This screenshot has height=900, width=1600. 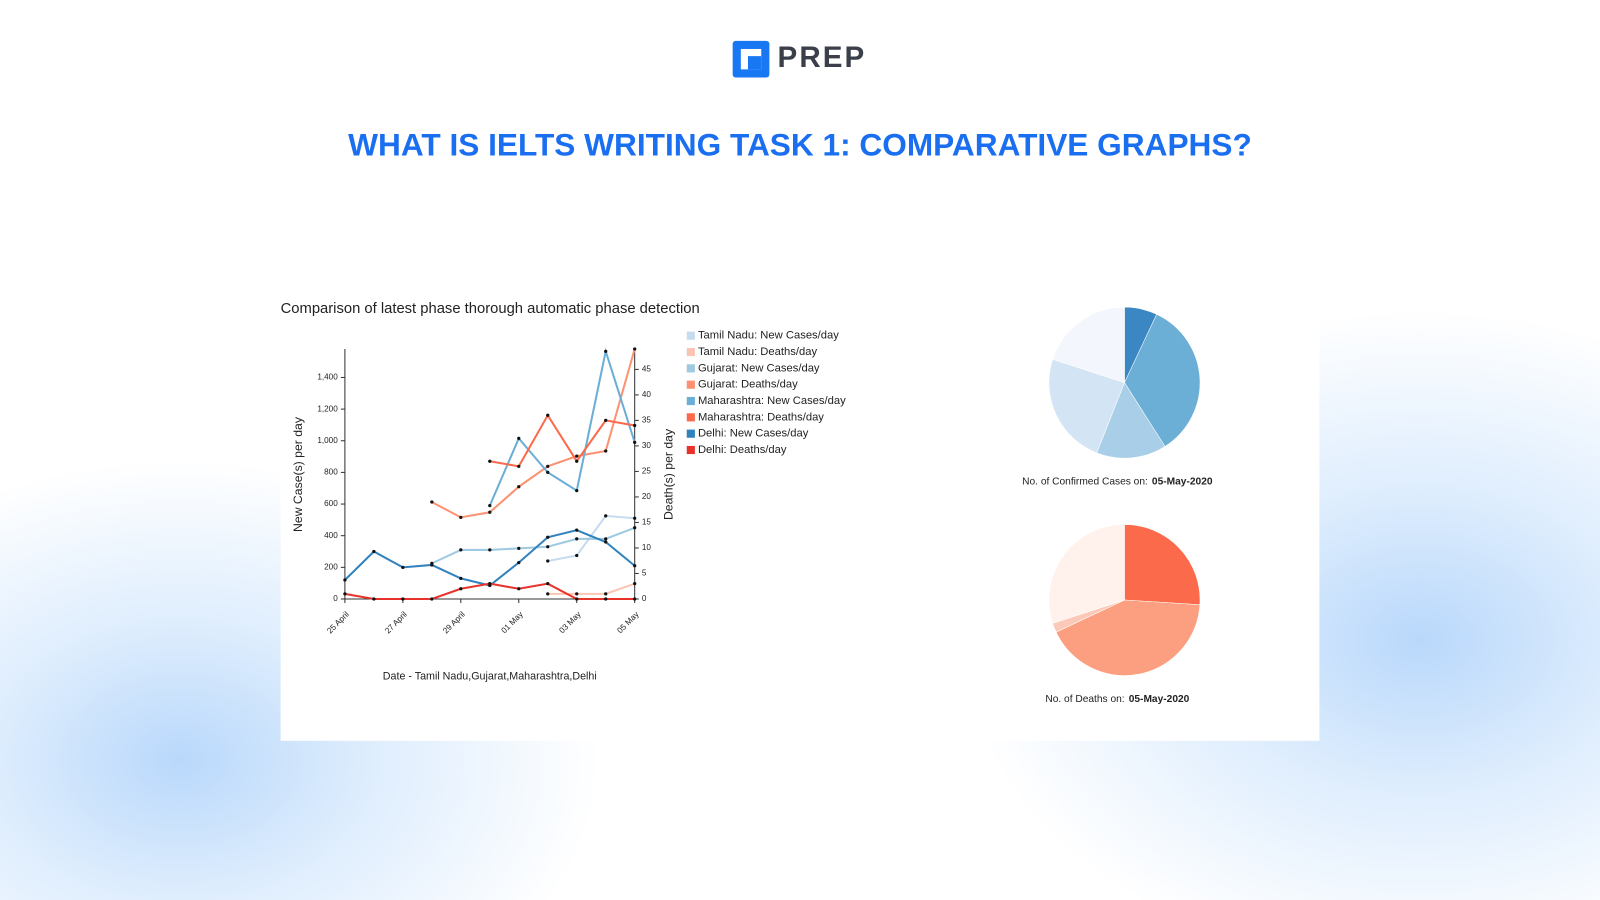 I want to click on pie-caption-date: 05-May-2020, so click(x=1182, y=481).